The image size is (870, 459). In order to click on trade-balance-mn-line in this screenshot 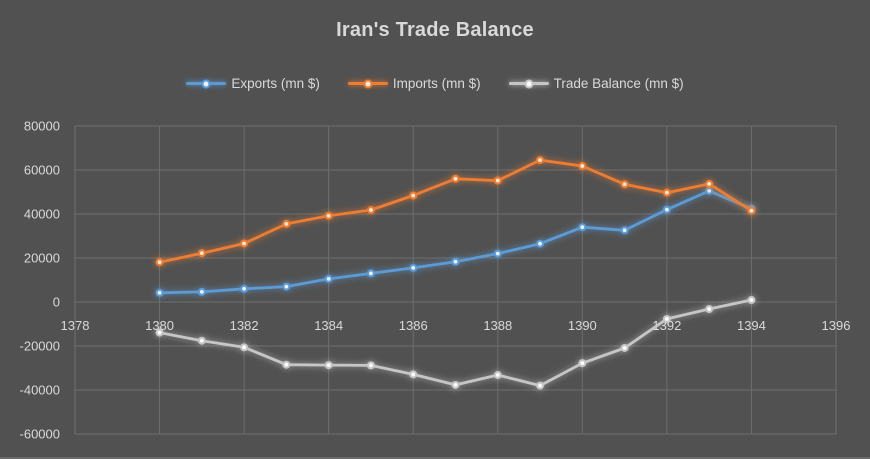, I will do `click(455, 343)`.